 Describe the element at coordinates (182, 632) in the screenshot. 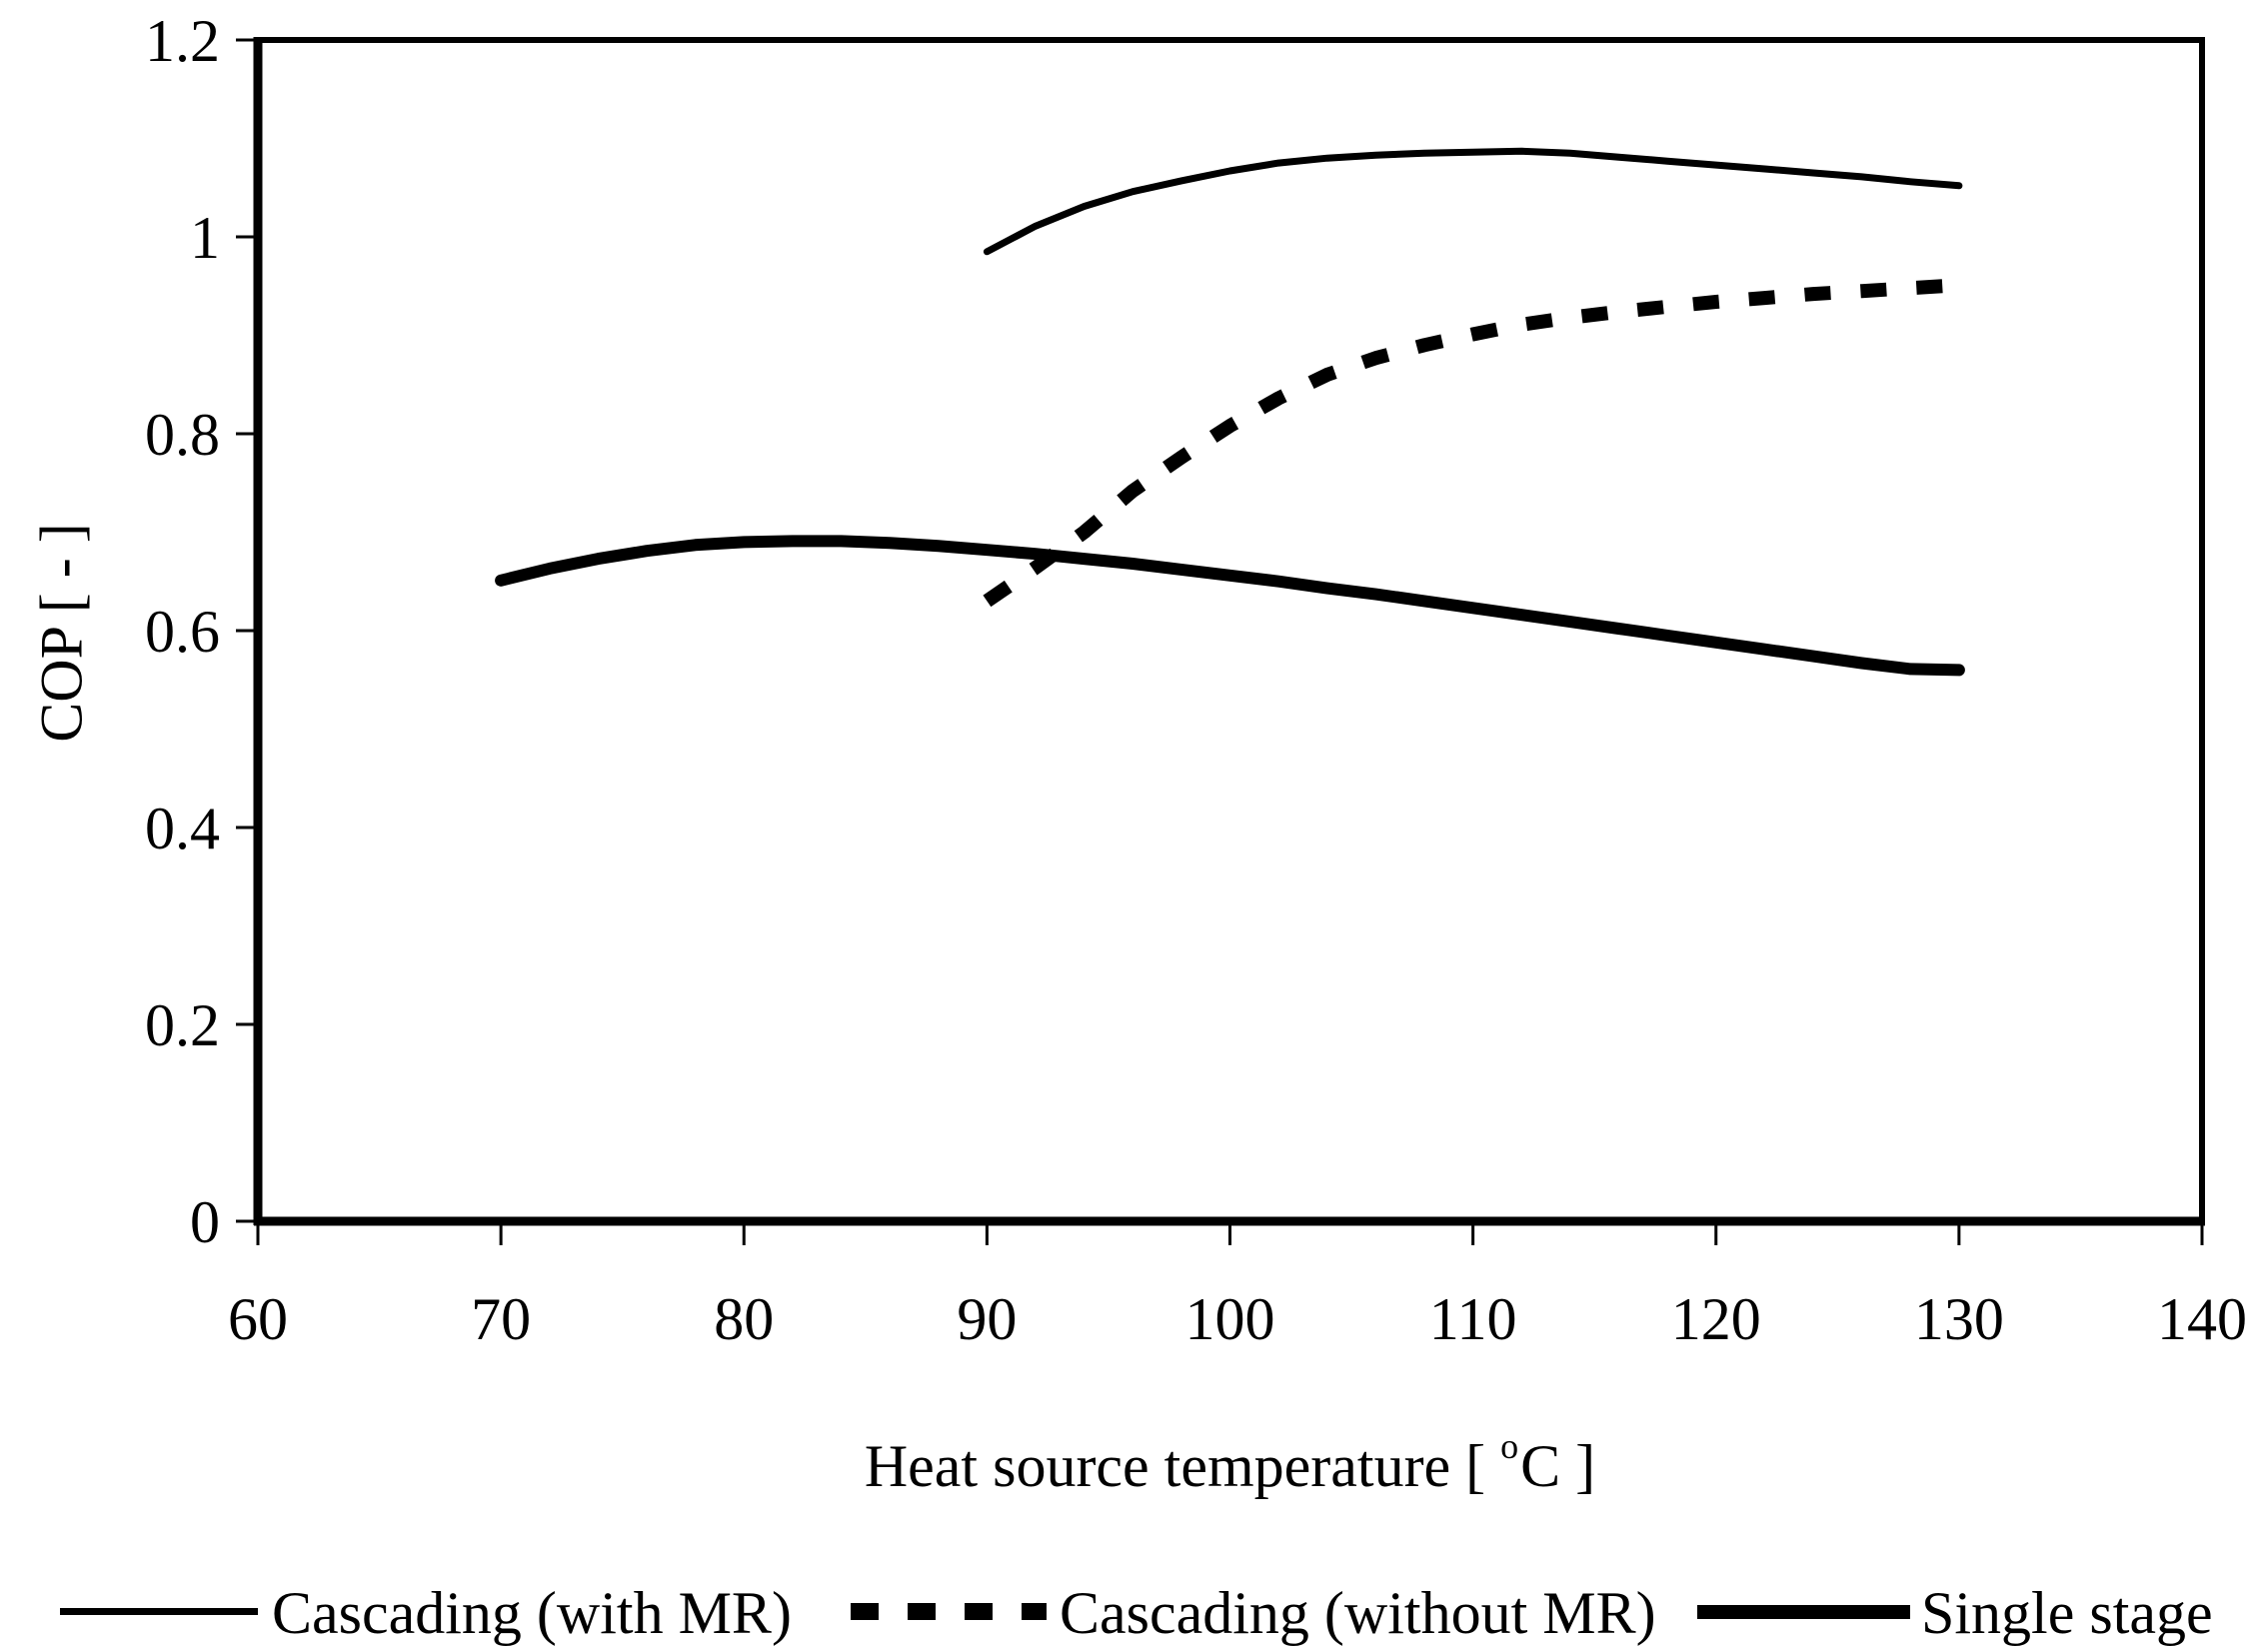

I see `y-tick-label: 0.6` at that location.